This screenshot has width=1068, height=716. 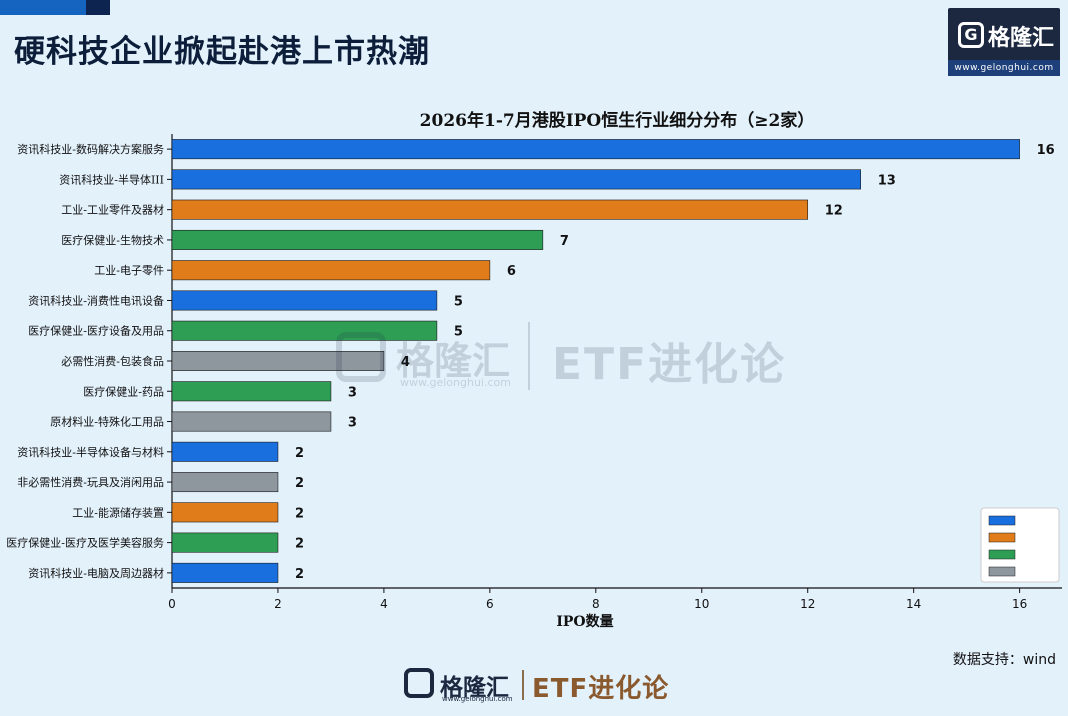 I want to click on x-tick-label: 8, so click(x=596, y=604).